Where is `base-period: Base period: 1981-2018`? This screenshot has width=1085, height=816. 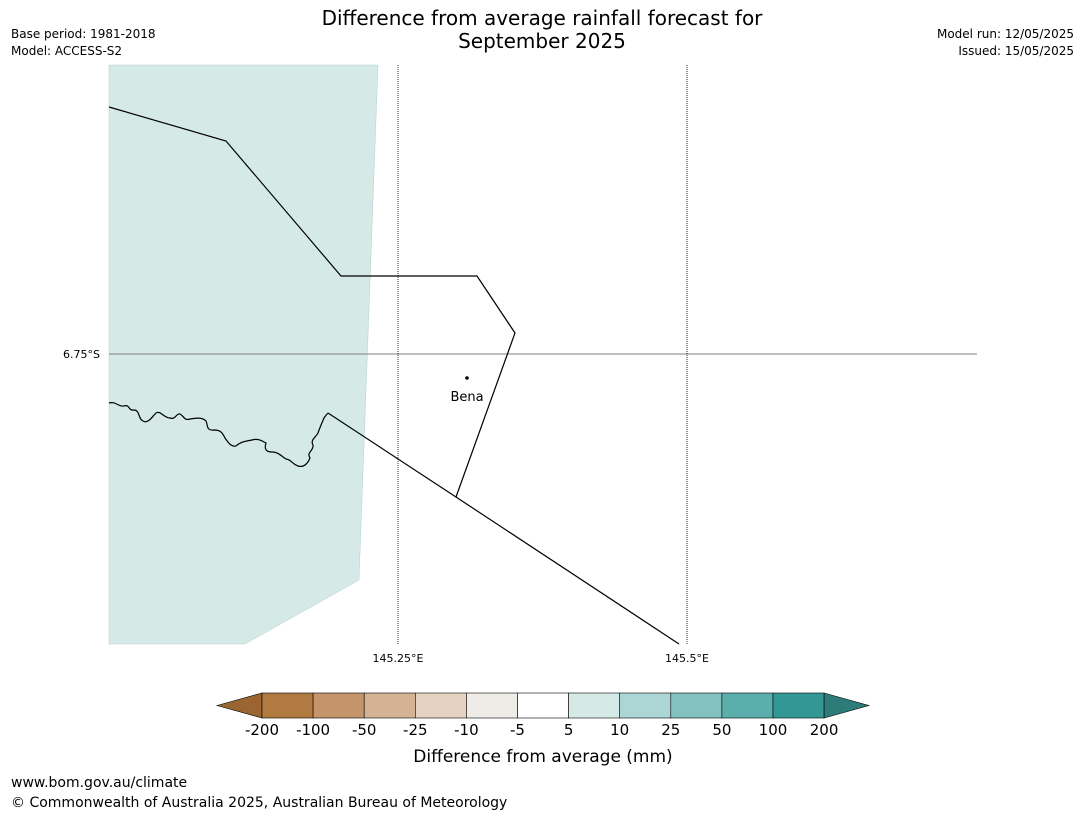
base-period: Base period: 1981-2018 is located at coordinates (83, 34).